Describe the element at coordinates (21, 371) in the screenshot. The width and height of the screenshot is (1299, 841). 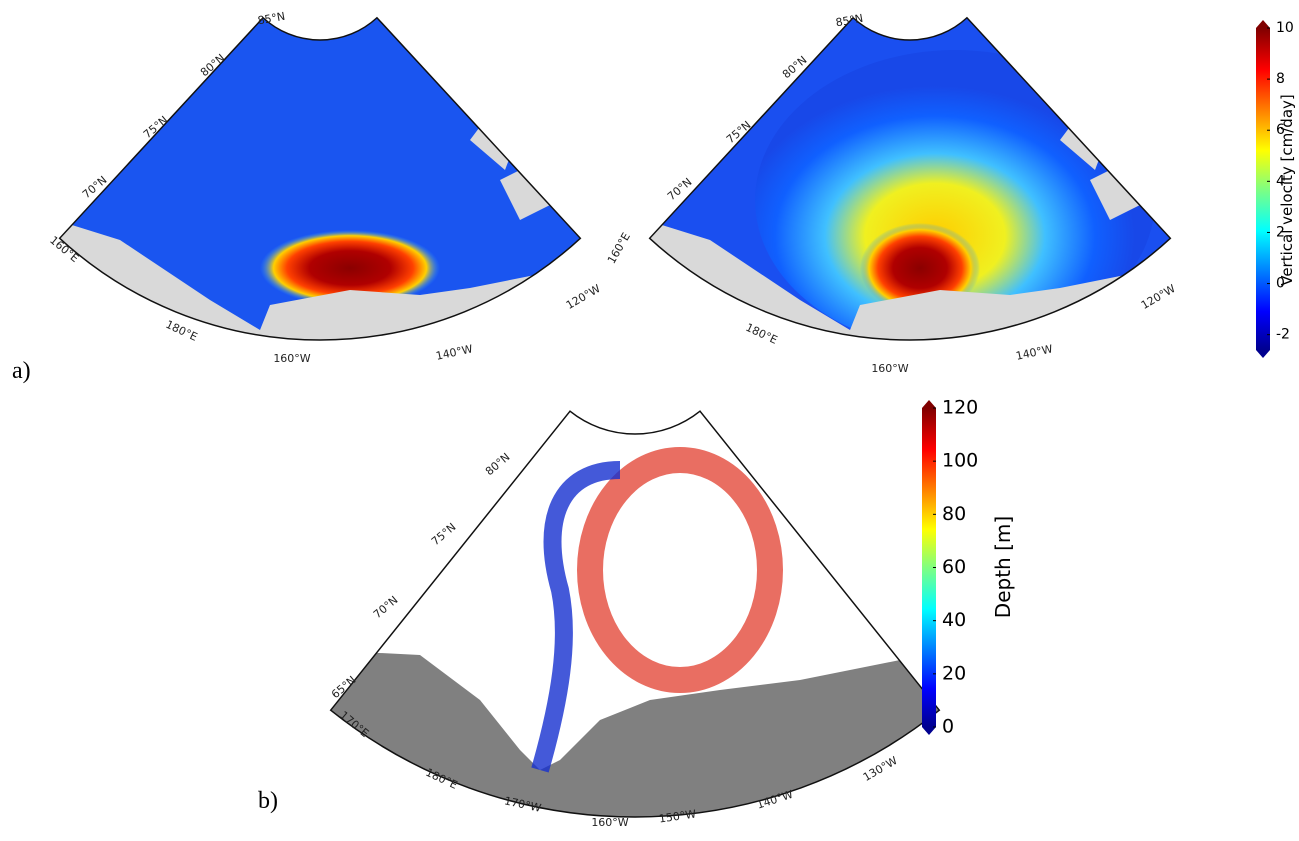
I see `panel-label: a)` at that location.